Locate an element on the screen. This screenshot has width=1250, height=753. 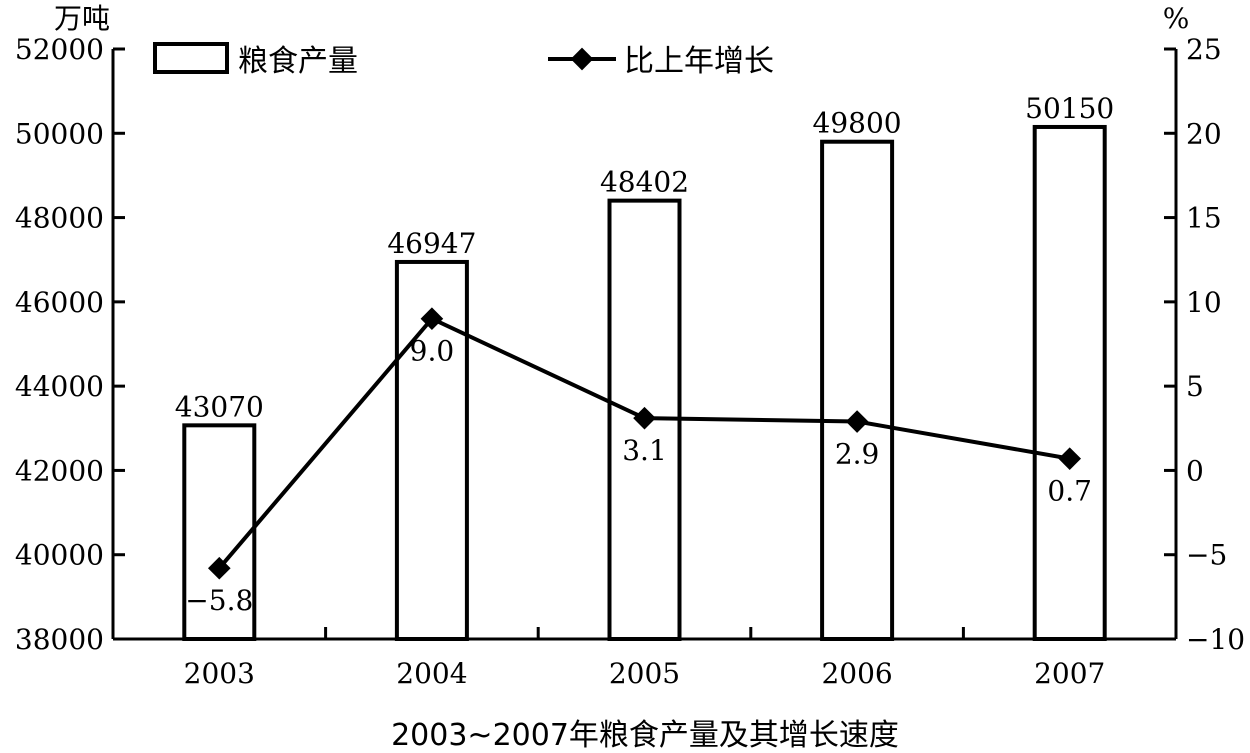
left-axis-tick-label: 38000 is located at coordinates (59, 639).